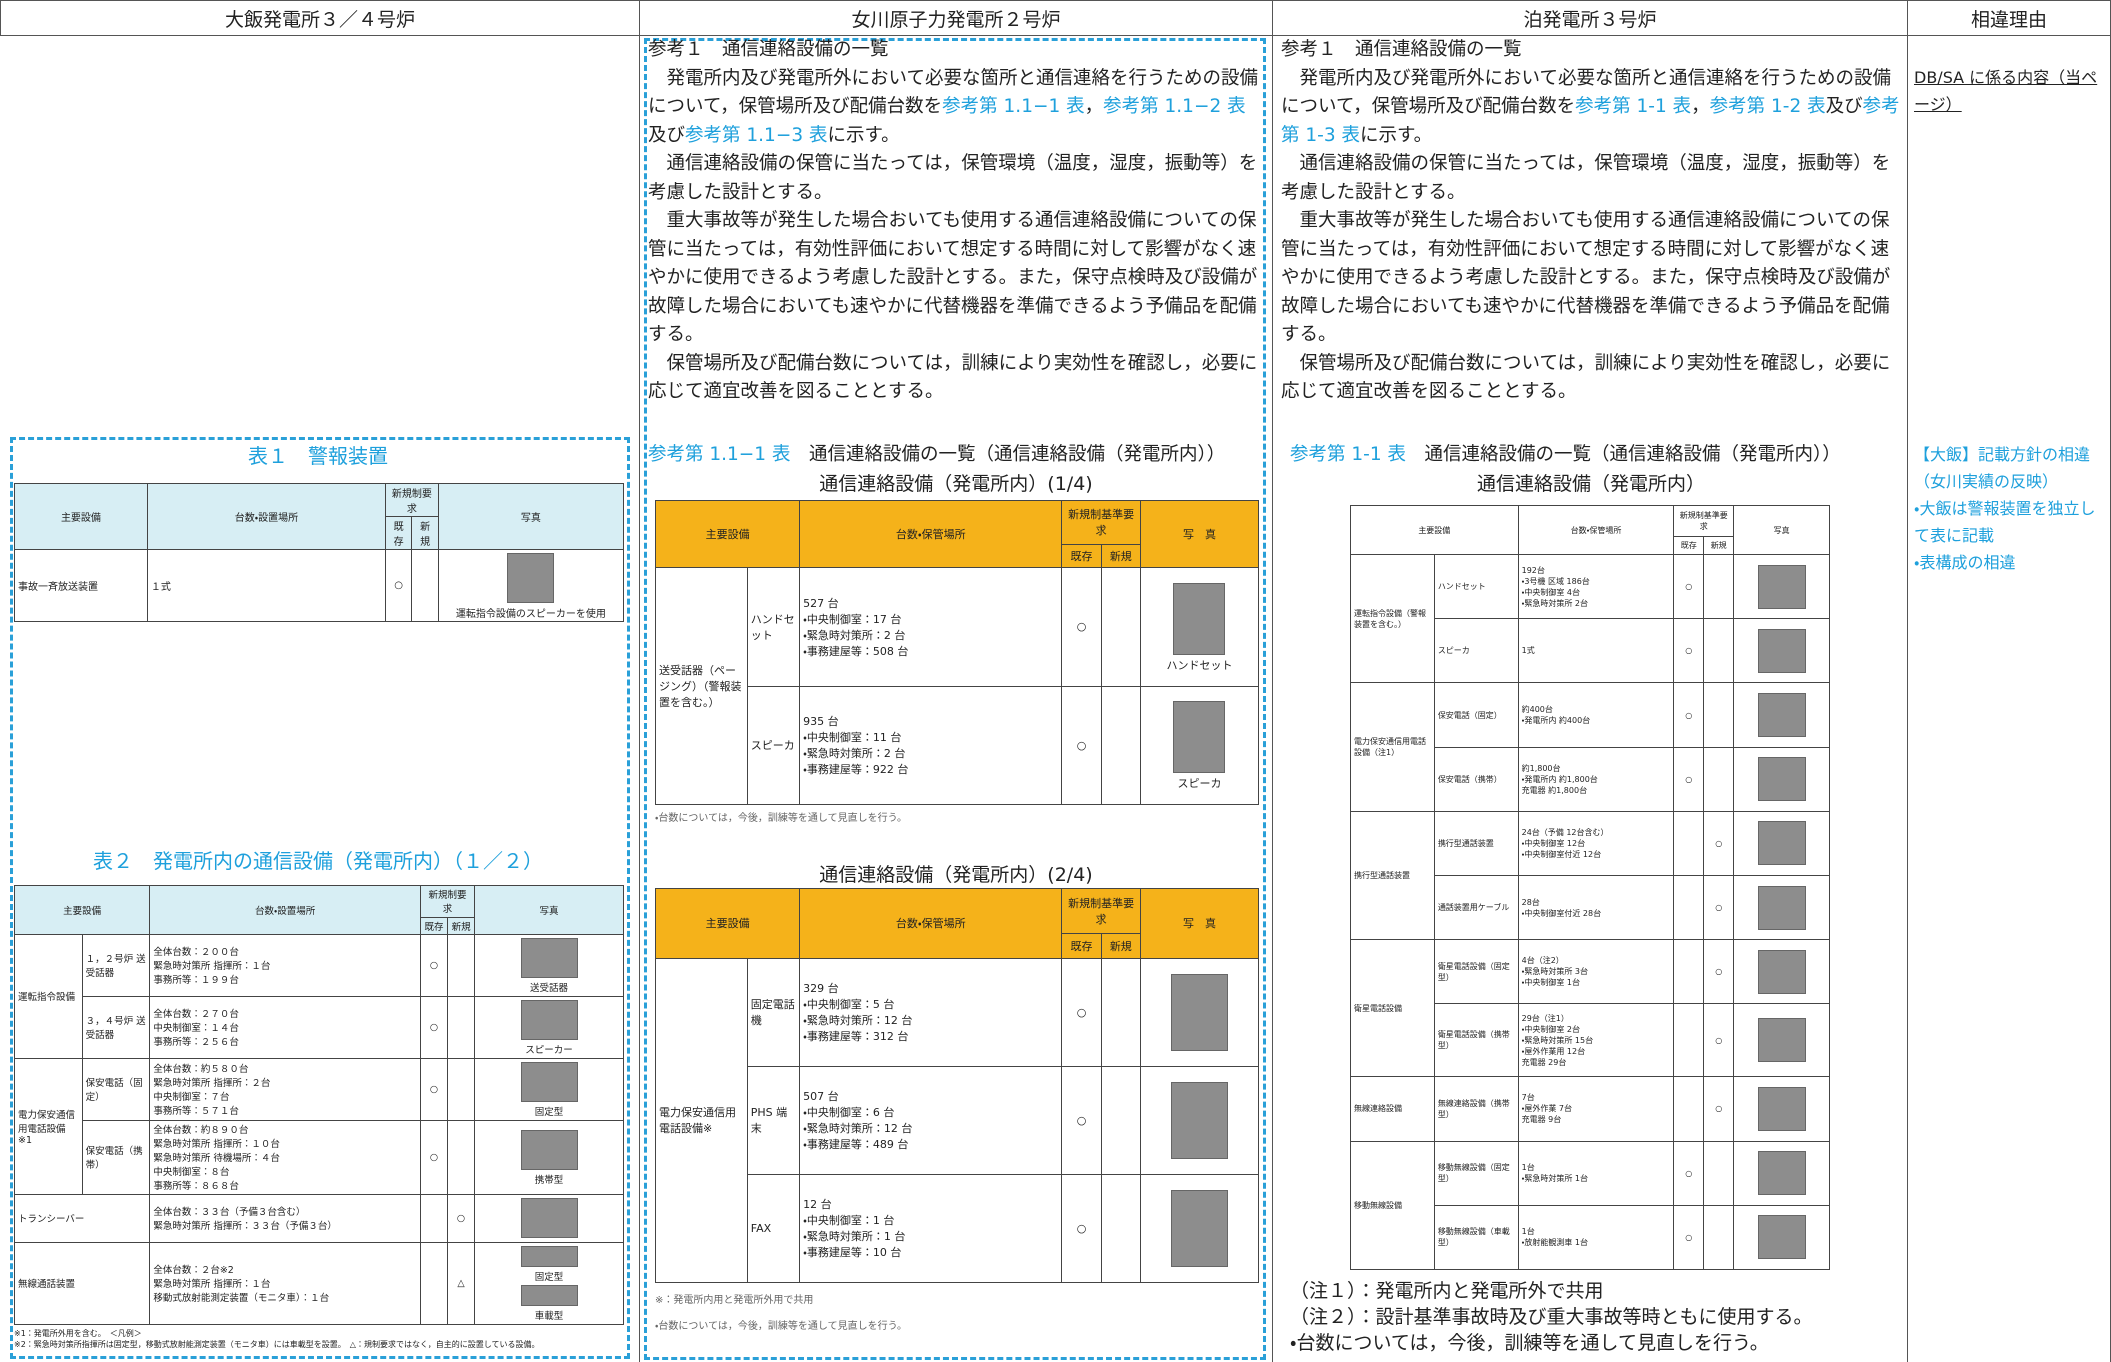 Image resolution: width=2111 pixels, height=1362 pixels. Describe the element at coordinates (854, 635) in the screenshot. I see `count-line: ・緊急時対策所：2 台` at that location.